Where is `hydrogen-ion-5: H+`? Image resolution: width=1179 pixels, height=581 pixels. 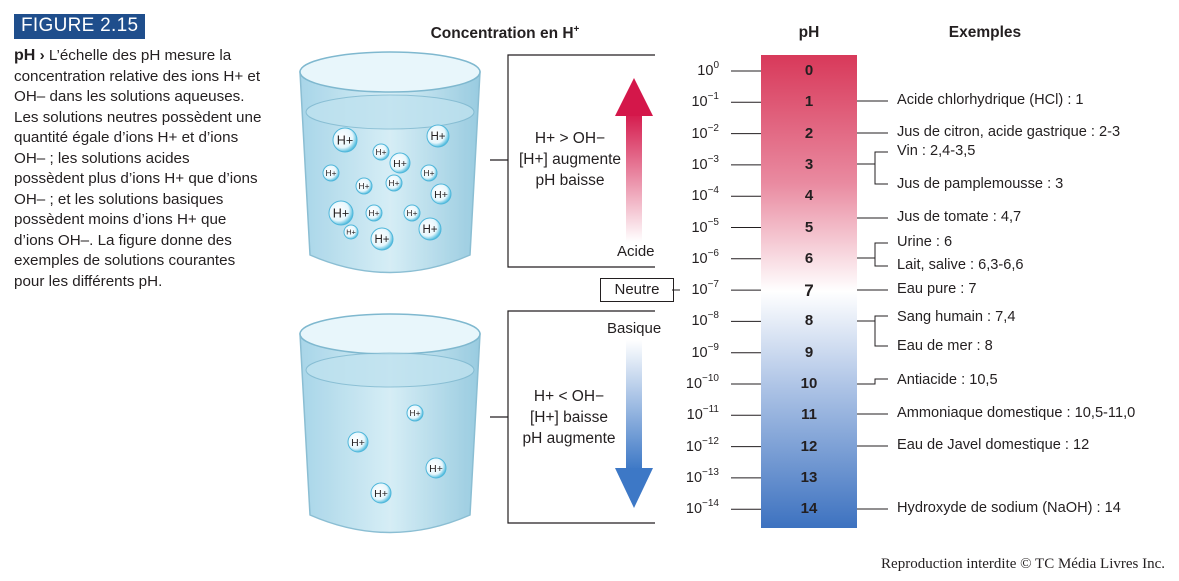 hydrogen-ion-5: H+ is located at coordinates (429, 173).